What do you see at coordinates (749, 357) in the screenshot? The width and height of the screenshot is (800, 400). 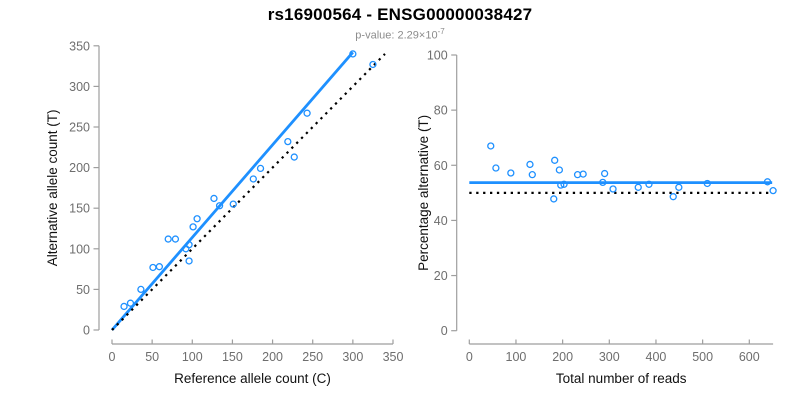 I see `x-tick-label: 600` at bounding box center [749, 357].